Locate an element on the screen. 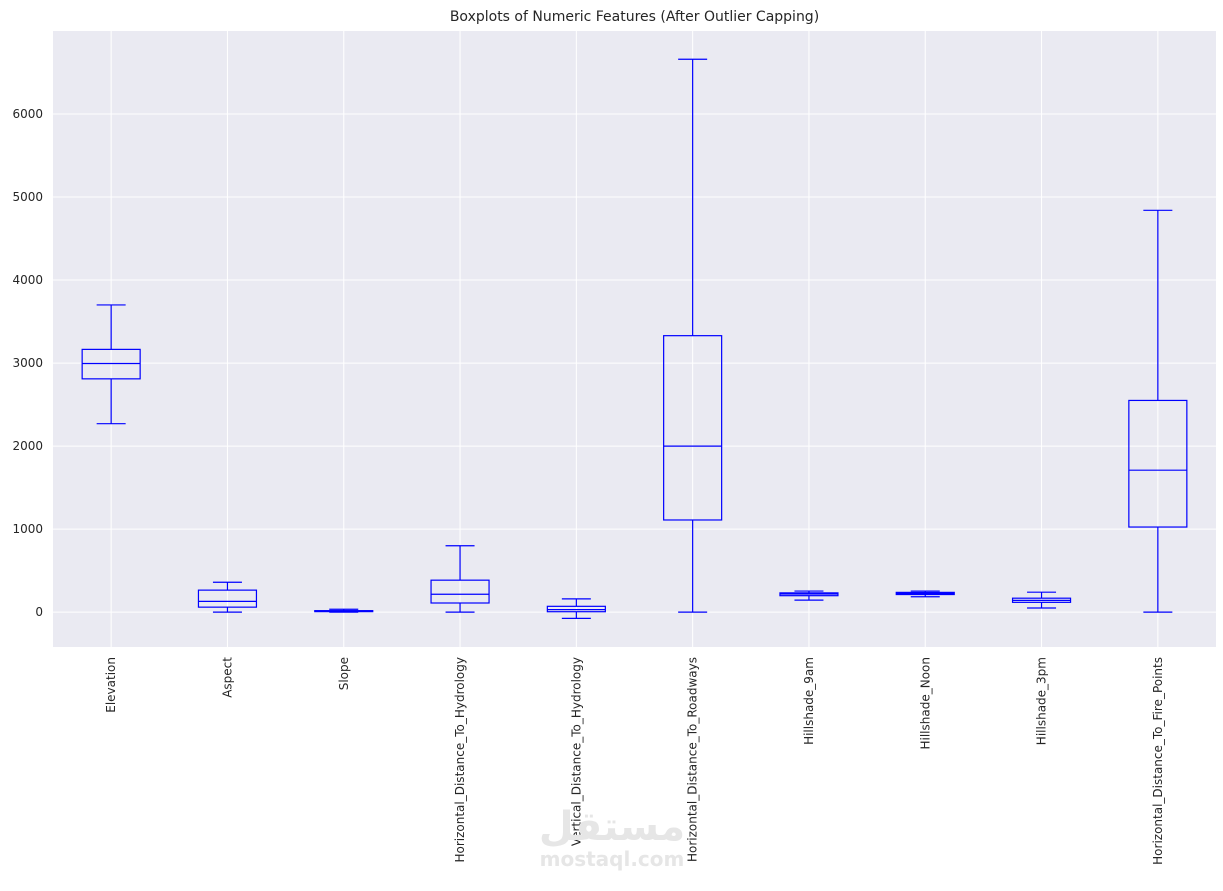 The width and height of the screenshot is (1223, 891). x-tick-label: Vertical_Distance_To_Hydrology is located at coordinates (576, 751).